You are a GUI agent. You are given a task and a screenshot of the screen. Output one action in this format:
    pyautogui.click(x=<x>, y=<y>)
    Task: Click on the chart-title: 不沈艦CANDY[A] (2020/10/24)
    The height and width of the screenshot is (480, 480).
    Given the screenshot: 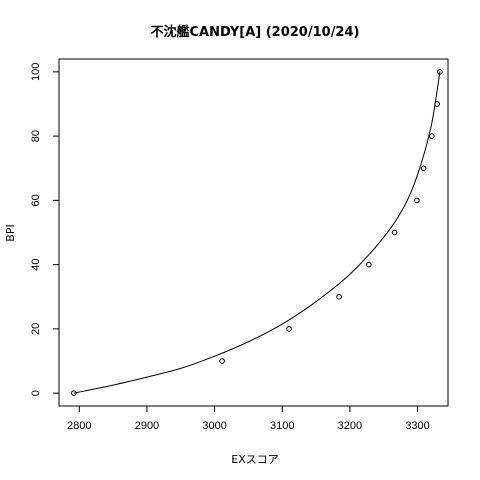 What is the action you would take?
    pyautogui.click(x=255, y=32)
    